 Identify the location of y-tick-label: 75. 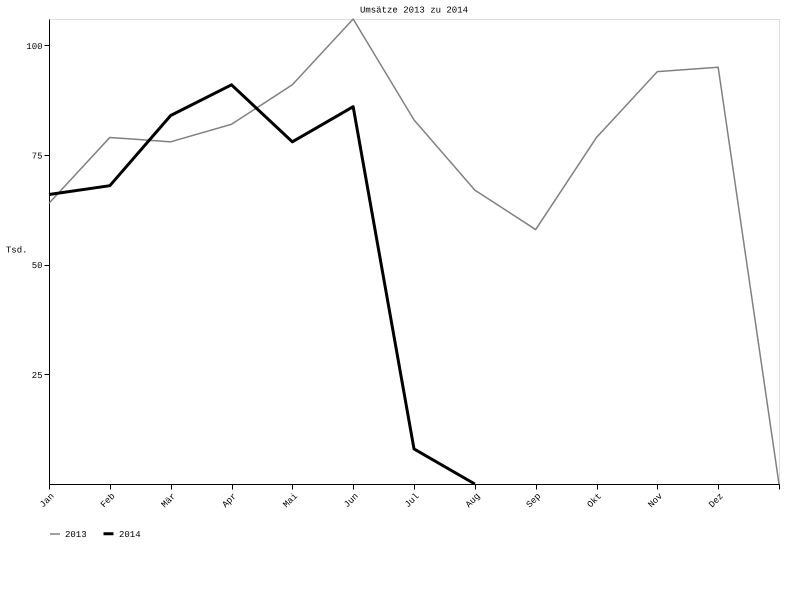
(37, 156).